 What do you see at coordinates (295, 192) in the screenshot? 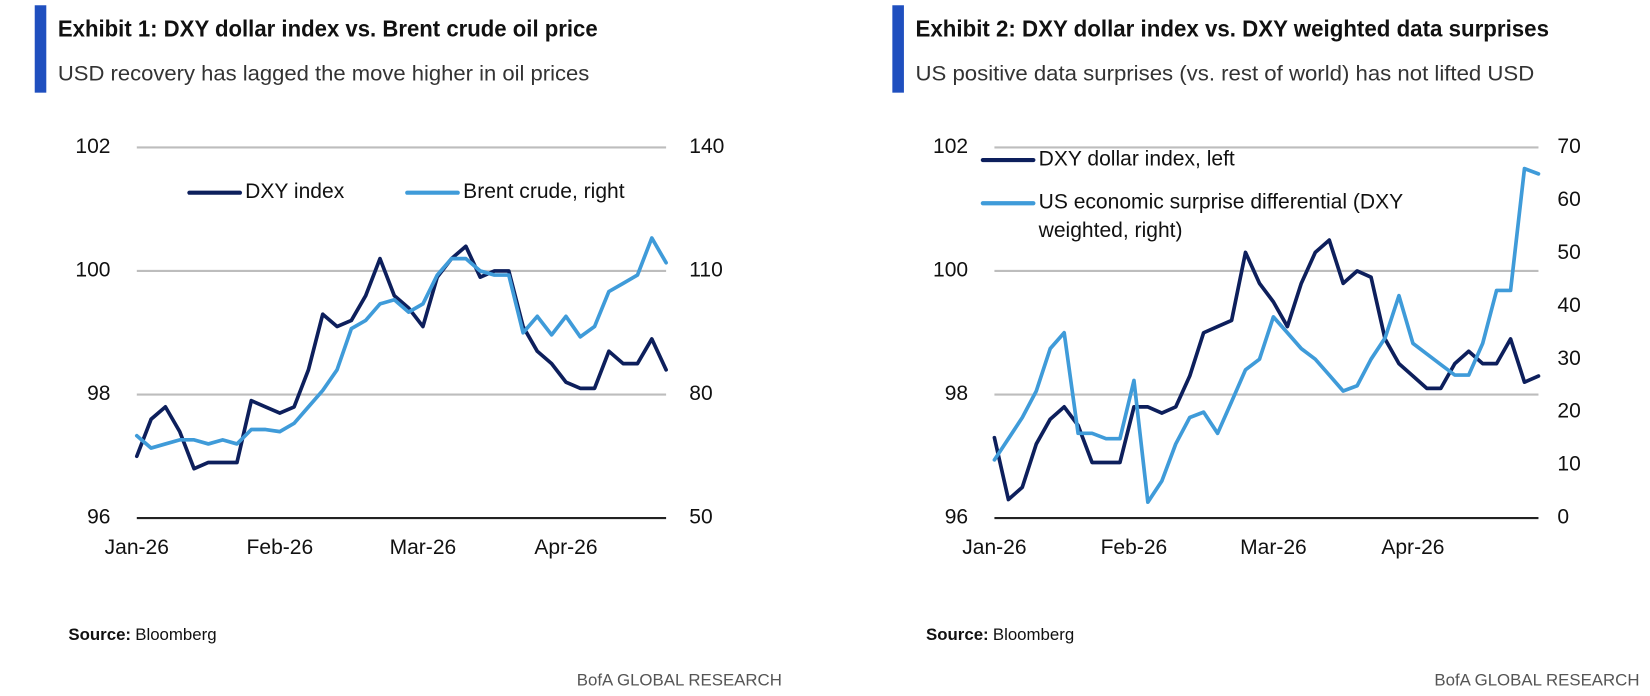
I see `legend-label: DXY index` at bounding box center [295, 192].